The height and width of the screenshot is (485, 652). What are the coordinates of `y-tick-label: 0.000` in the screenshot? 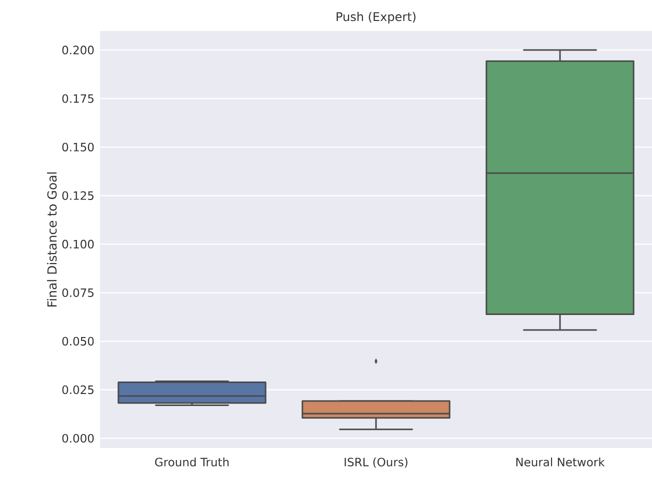 It's located at (78, 438).